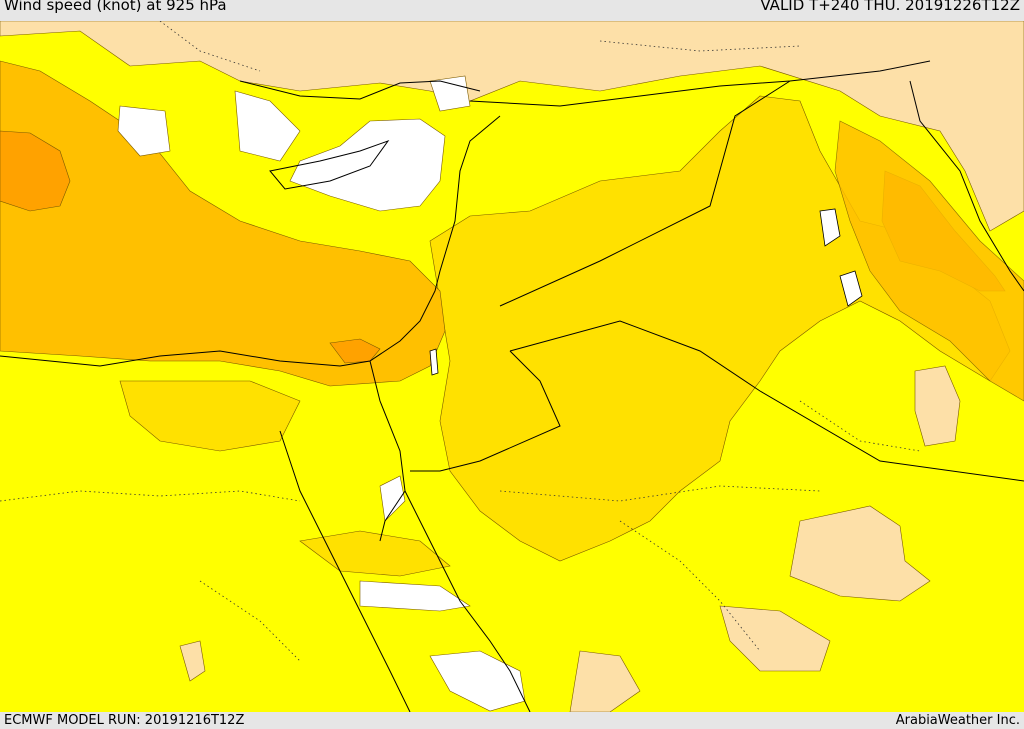 This screenshot has width=1024, height=729. What do you see at coordinates (890, 7) in the screenshot?
I see `valid-time: VALID T+240 THU. 20191226T12Z` at bounding box center [890, 7].